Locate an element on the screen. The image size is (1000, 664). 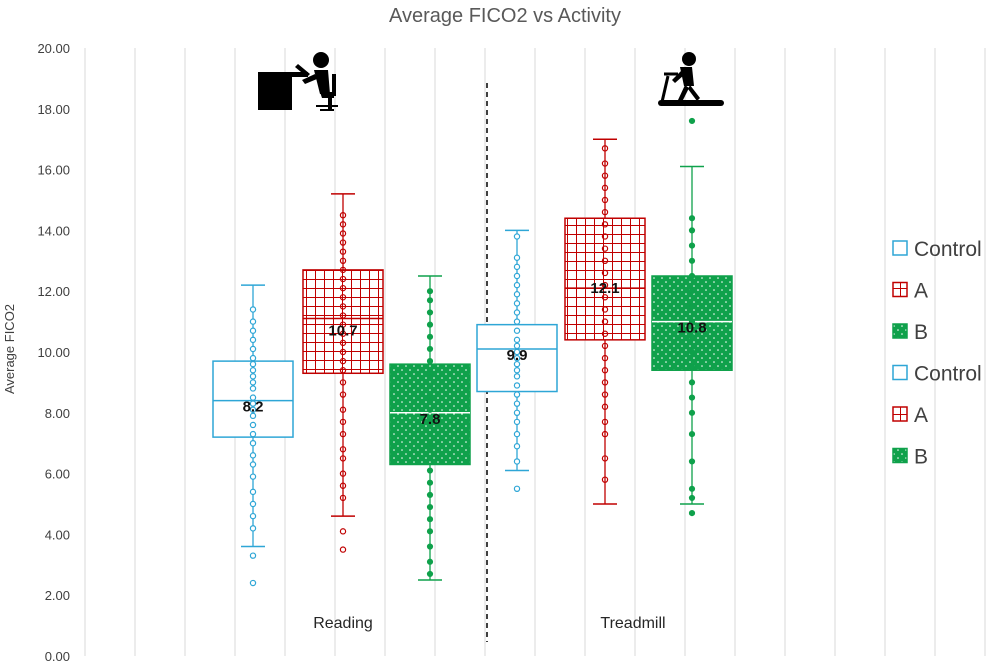
mean-label: 10.7 is located at coordinates (342, 331).